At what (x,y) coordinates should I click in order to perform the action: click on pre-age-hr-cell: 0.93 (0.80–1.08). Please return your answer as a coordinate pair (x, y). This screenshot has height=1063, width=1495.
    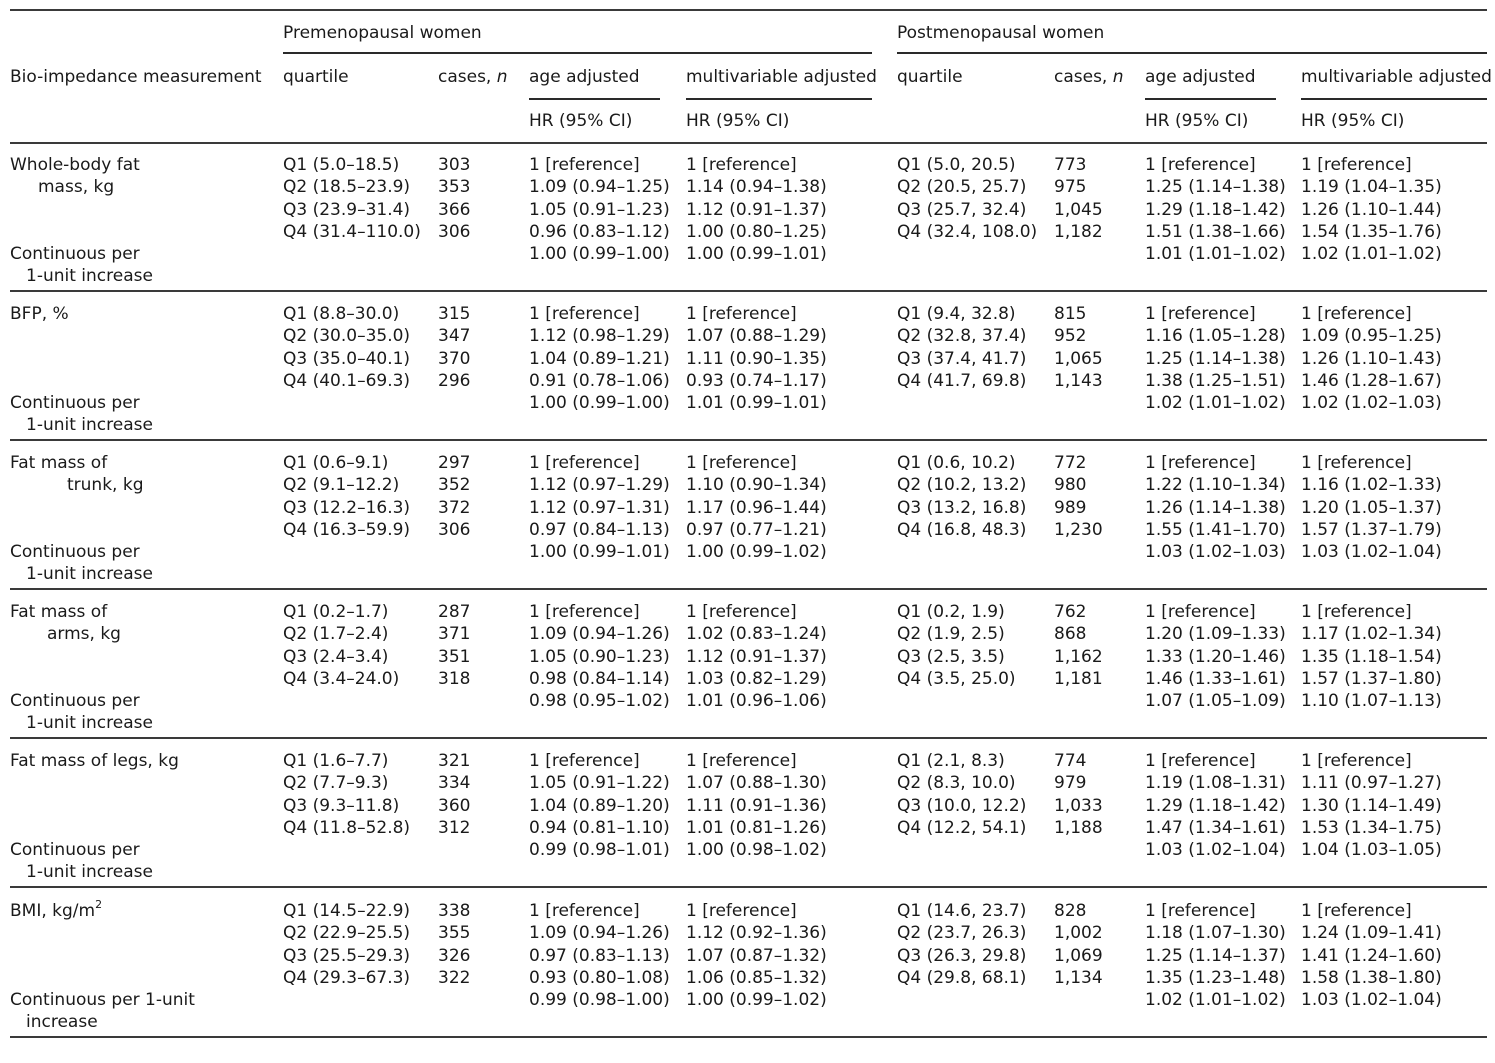
    Looking at the image, I should click on (599, 977).